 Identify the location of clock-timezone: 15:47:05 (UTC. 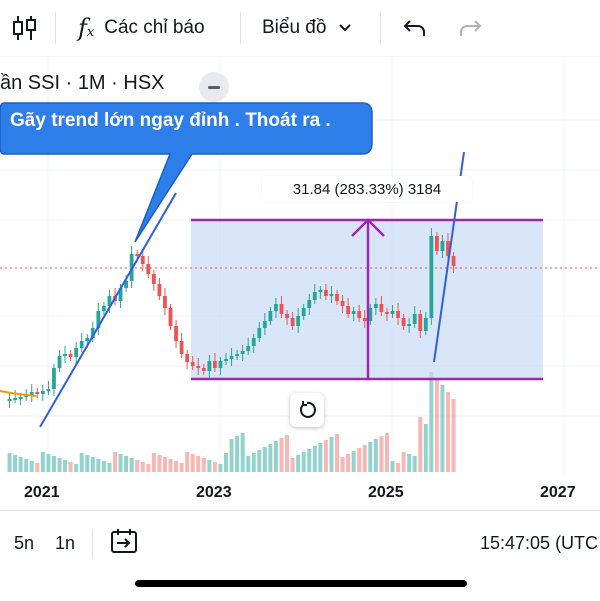
(539, 543).